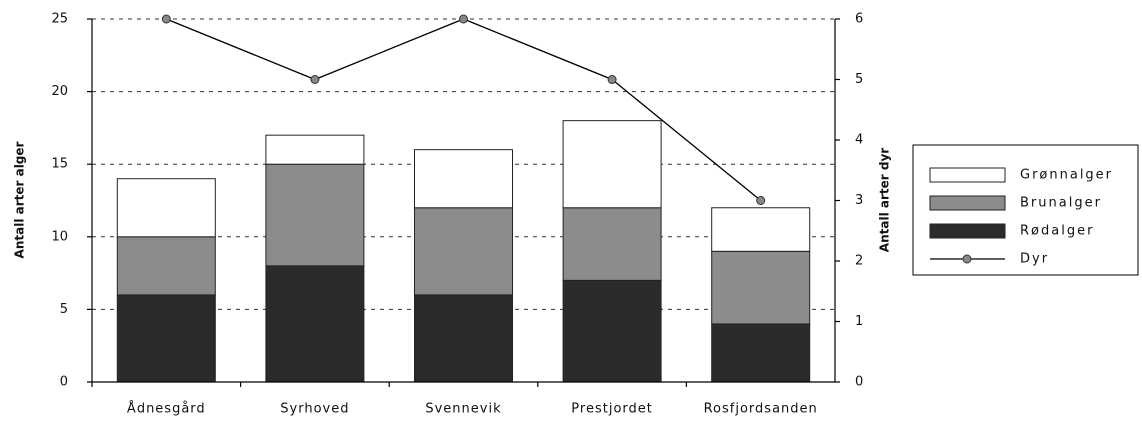 The image size is (1142, 428). What do you see at coordinates (1066, 175) in the screenshot?
I see `legend-label: Grønnalger` at bounding box center [1066, 175].